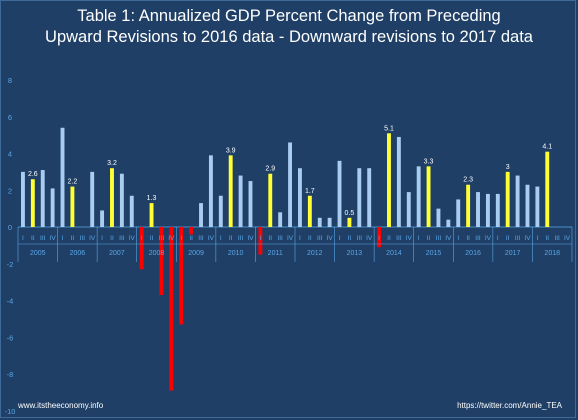 This screenshot has height=420, width=578. Describe the element at coordinates (270, 169) in the screenshot. I see `data-label: 2.9` at that location.